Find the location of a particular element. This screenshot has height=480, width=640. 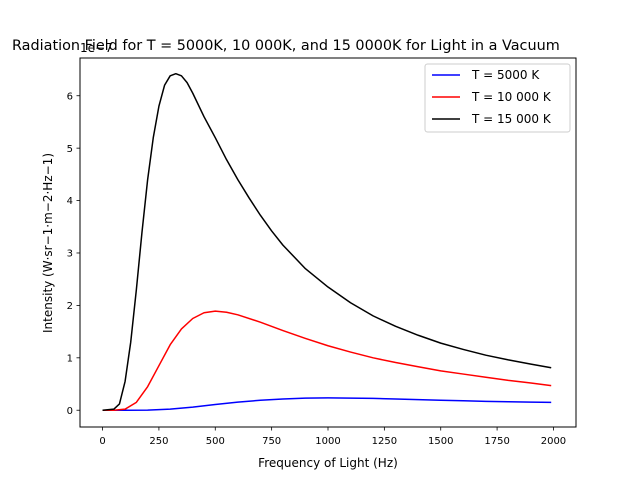

y-tick-label: 0 is located at coordinates (70, 411).